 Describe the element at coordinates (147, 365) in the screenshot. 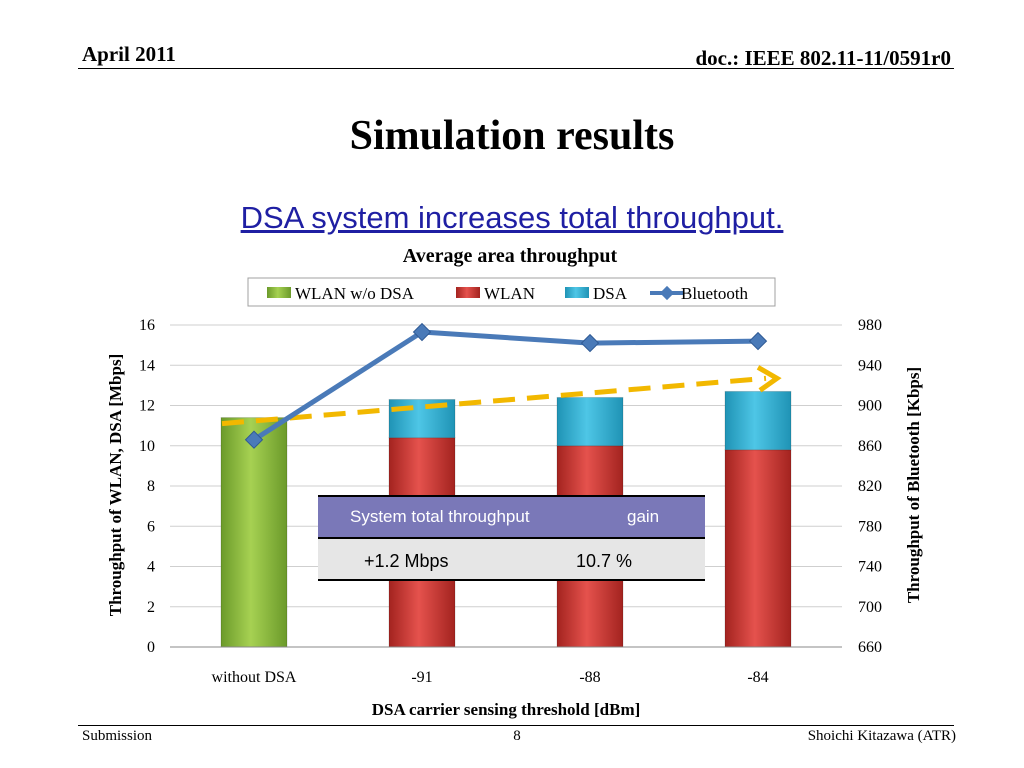

I see `y-tick-label: 14` at that location.